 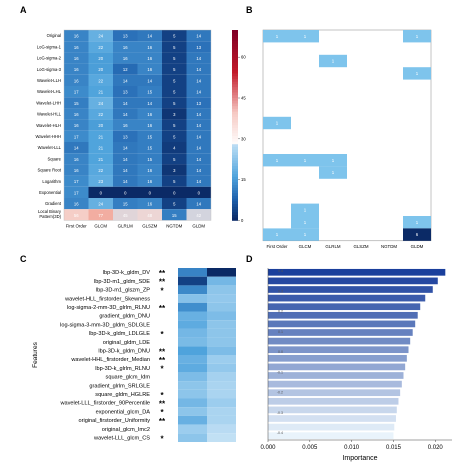 I want to click on heatmap-c-significance: *, so click(x=162, y=290).